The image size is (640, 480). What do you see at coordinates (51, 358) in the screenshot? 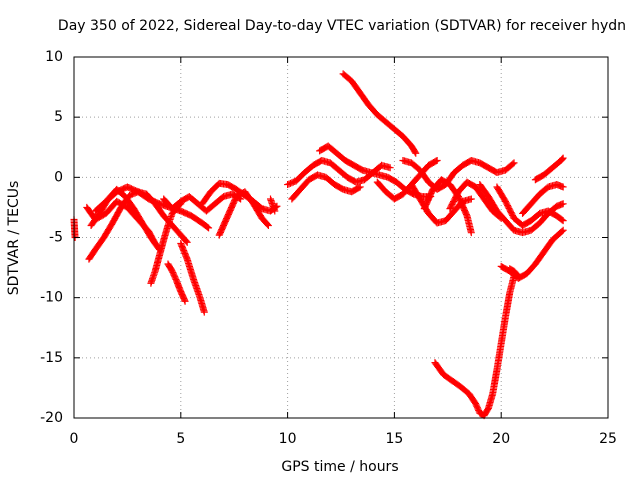
I see `y-tick-label: -15` at bounding box center [51, 358].